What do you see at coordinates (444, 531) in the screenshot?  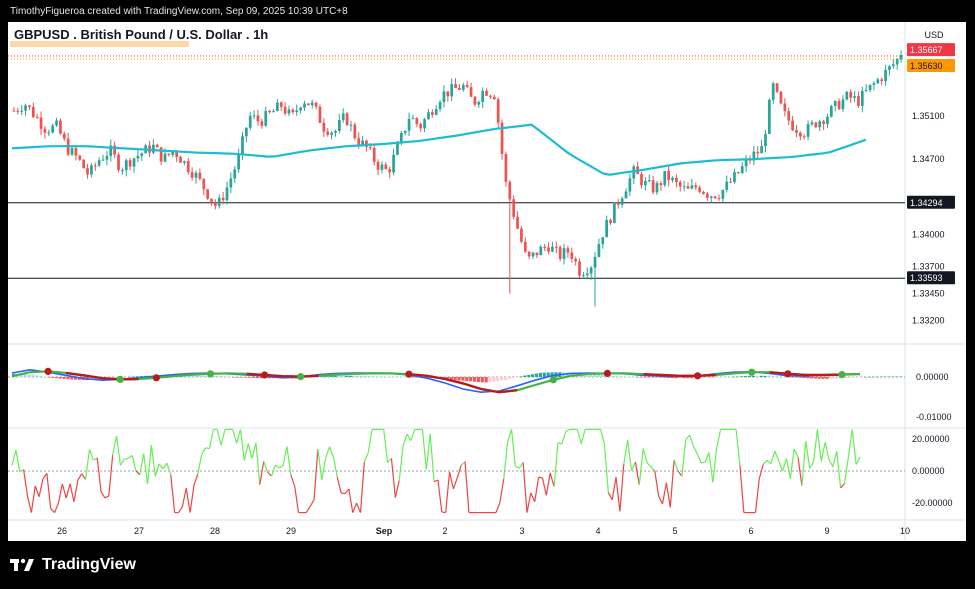 I see `x-axis-tick-label: 2` at bounding box center [444, 531].